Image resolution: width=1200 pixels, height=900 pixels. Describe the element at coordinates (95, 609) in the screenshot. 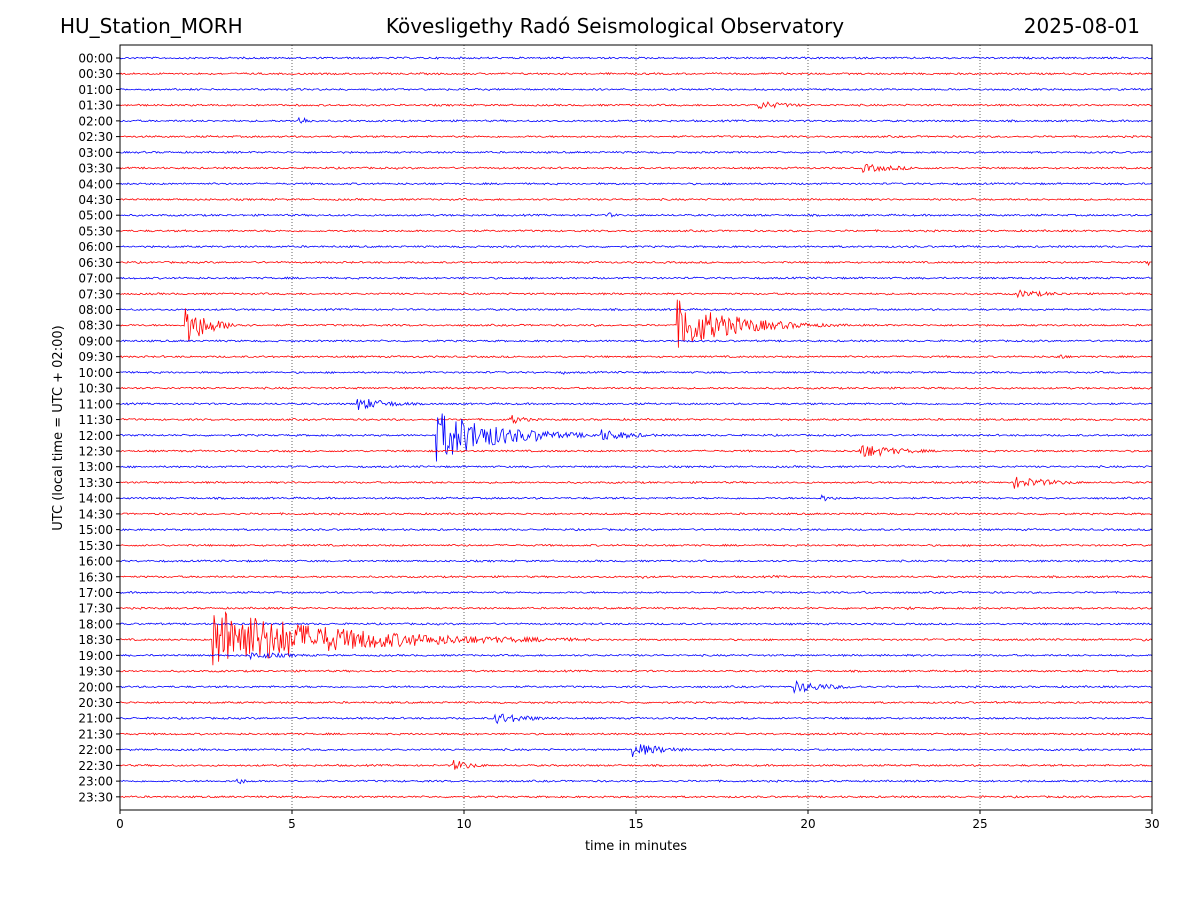

I see `y-tick-label: 17:30` at that location.